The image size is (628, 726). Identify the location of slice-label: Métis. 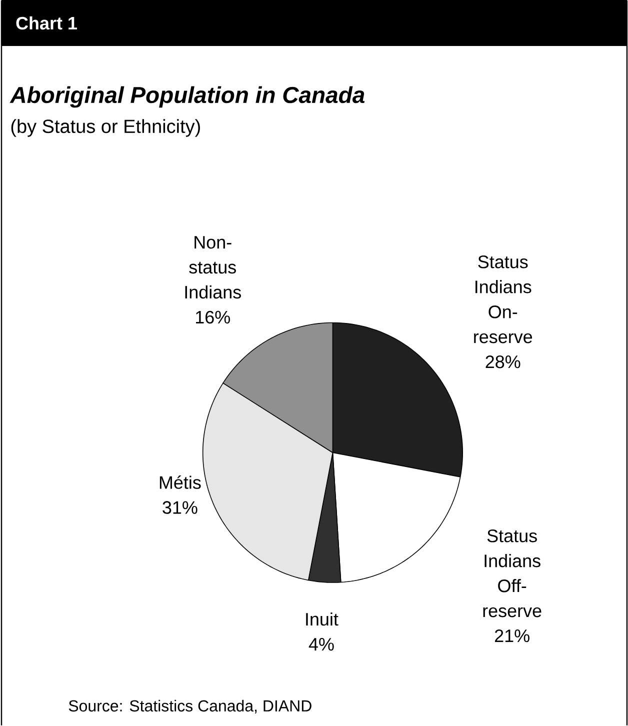
(180, 482).